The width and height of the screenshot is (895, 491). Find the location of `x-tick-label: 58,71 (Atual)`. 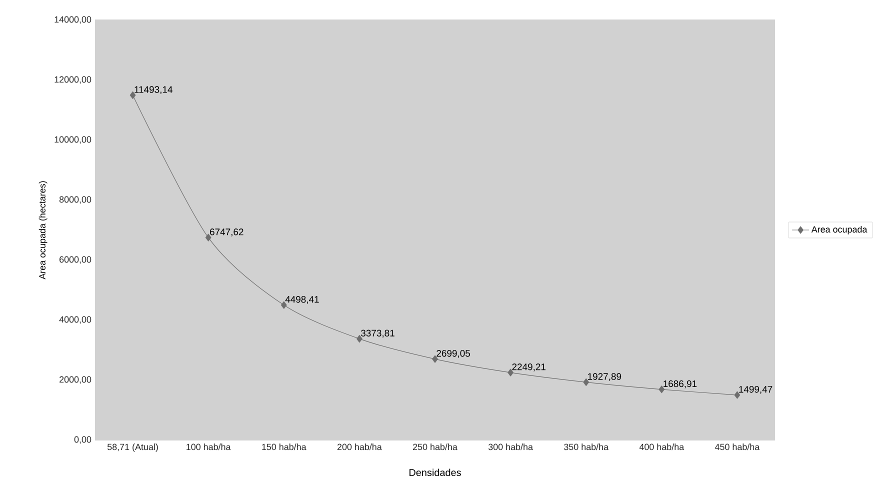

x-tick-label: 58,71 (Atual) is located at coordinates (132, 448).